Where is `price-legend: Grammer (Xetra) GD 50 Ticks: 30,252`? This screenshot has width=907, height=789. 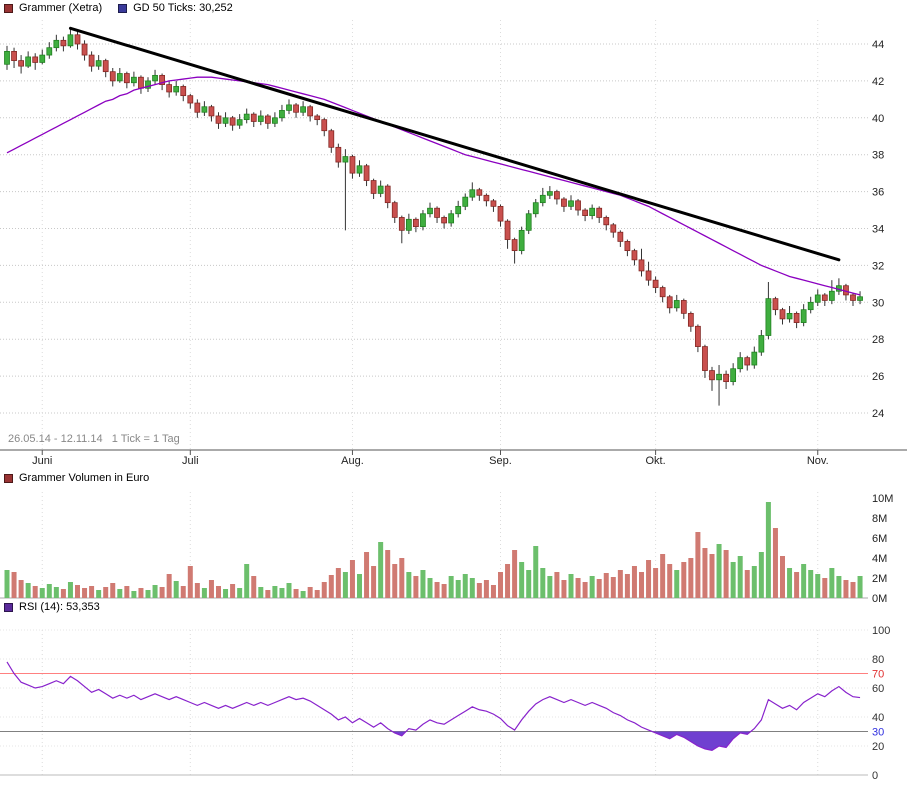
price-legend: Grammer (Xetra) GD 50 Ticks: 30,252 is located at coordinates (118, 8).